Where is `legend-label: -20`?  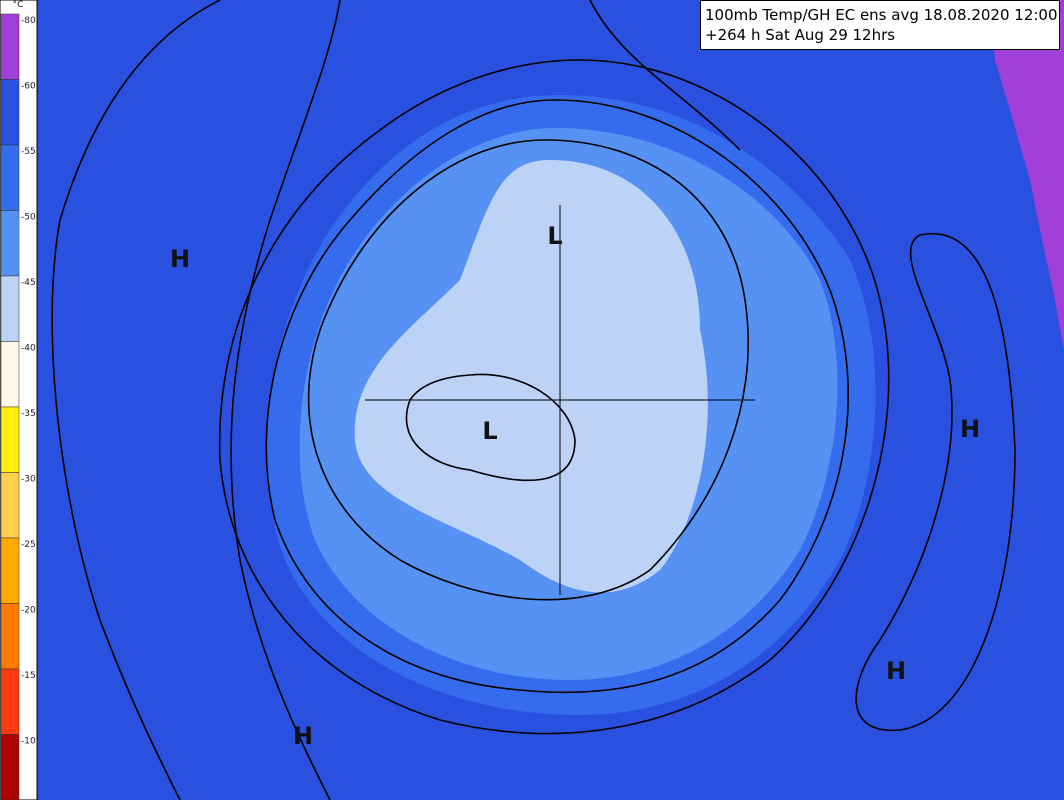
legend-label: -20 is located at coordinates (28, 611).